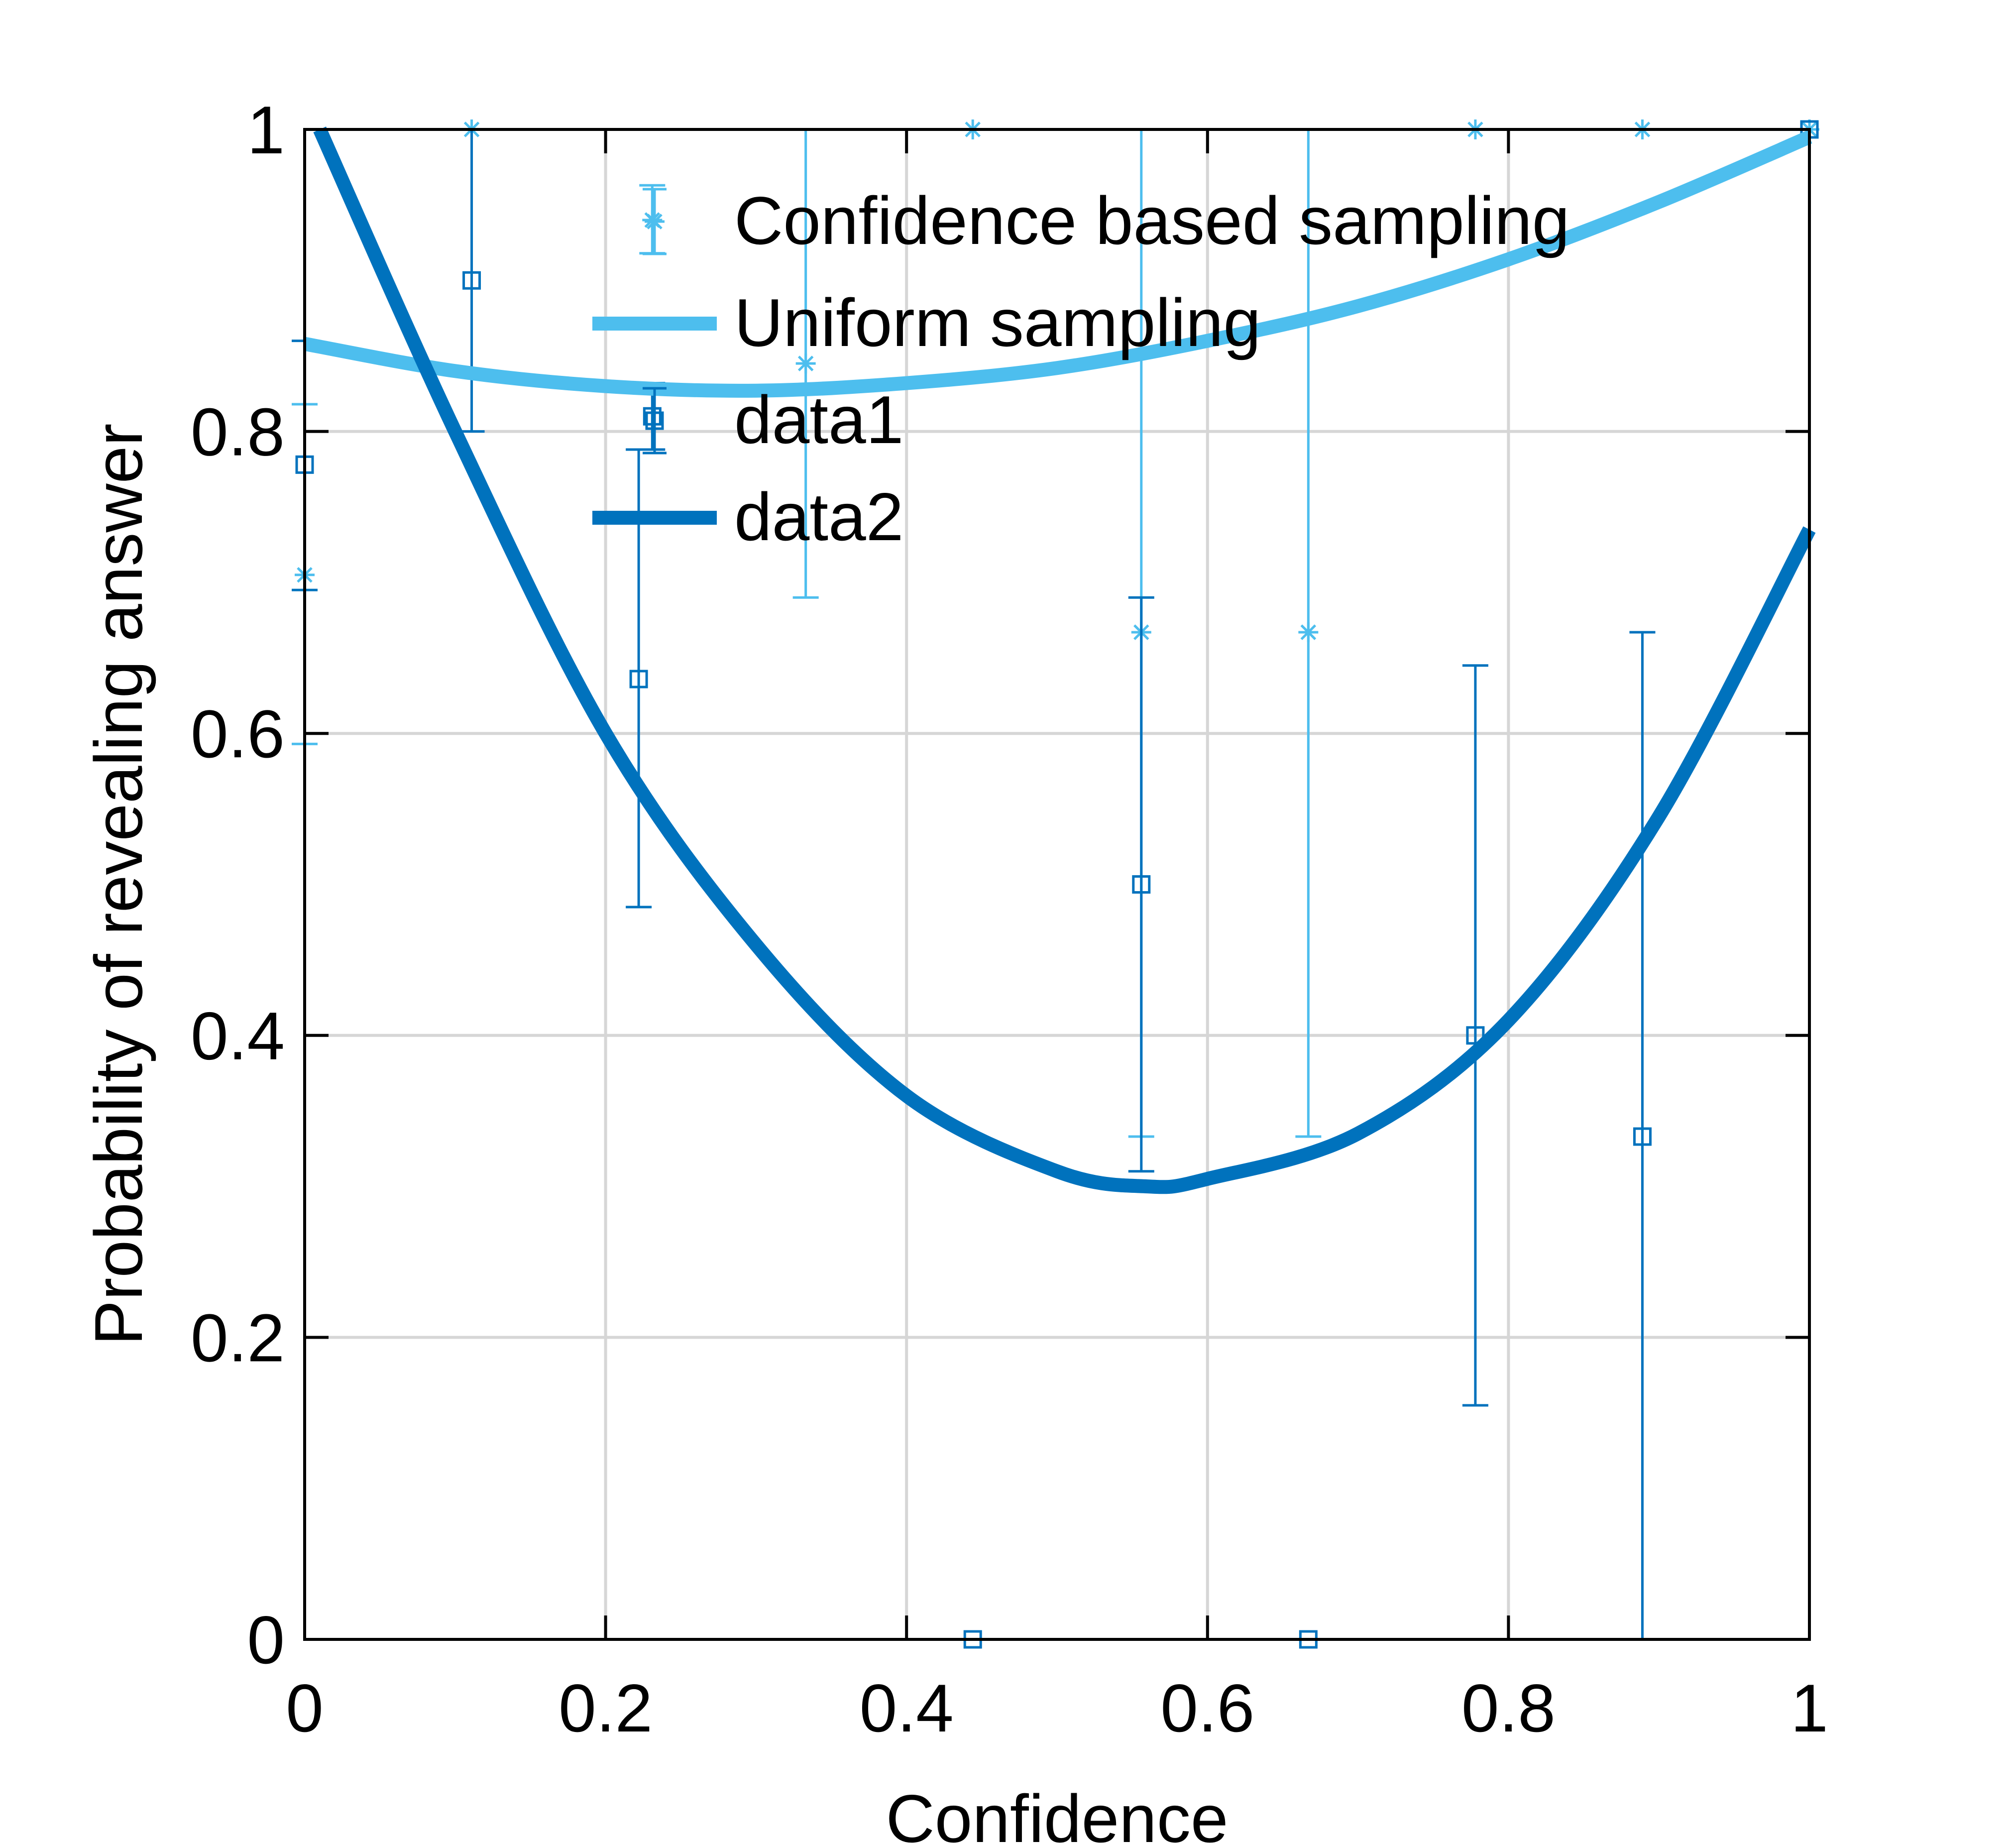 The height and width of the screenshot is (1844, 2016). I want to click on legend-entry: data2, so click(748, 517).